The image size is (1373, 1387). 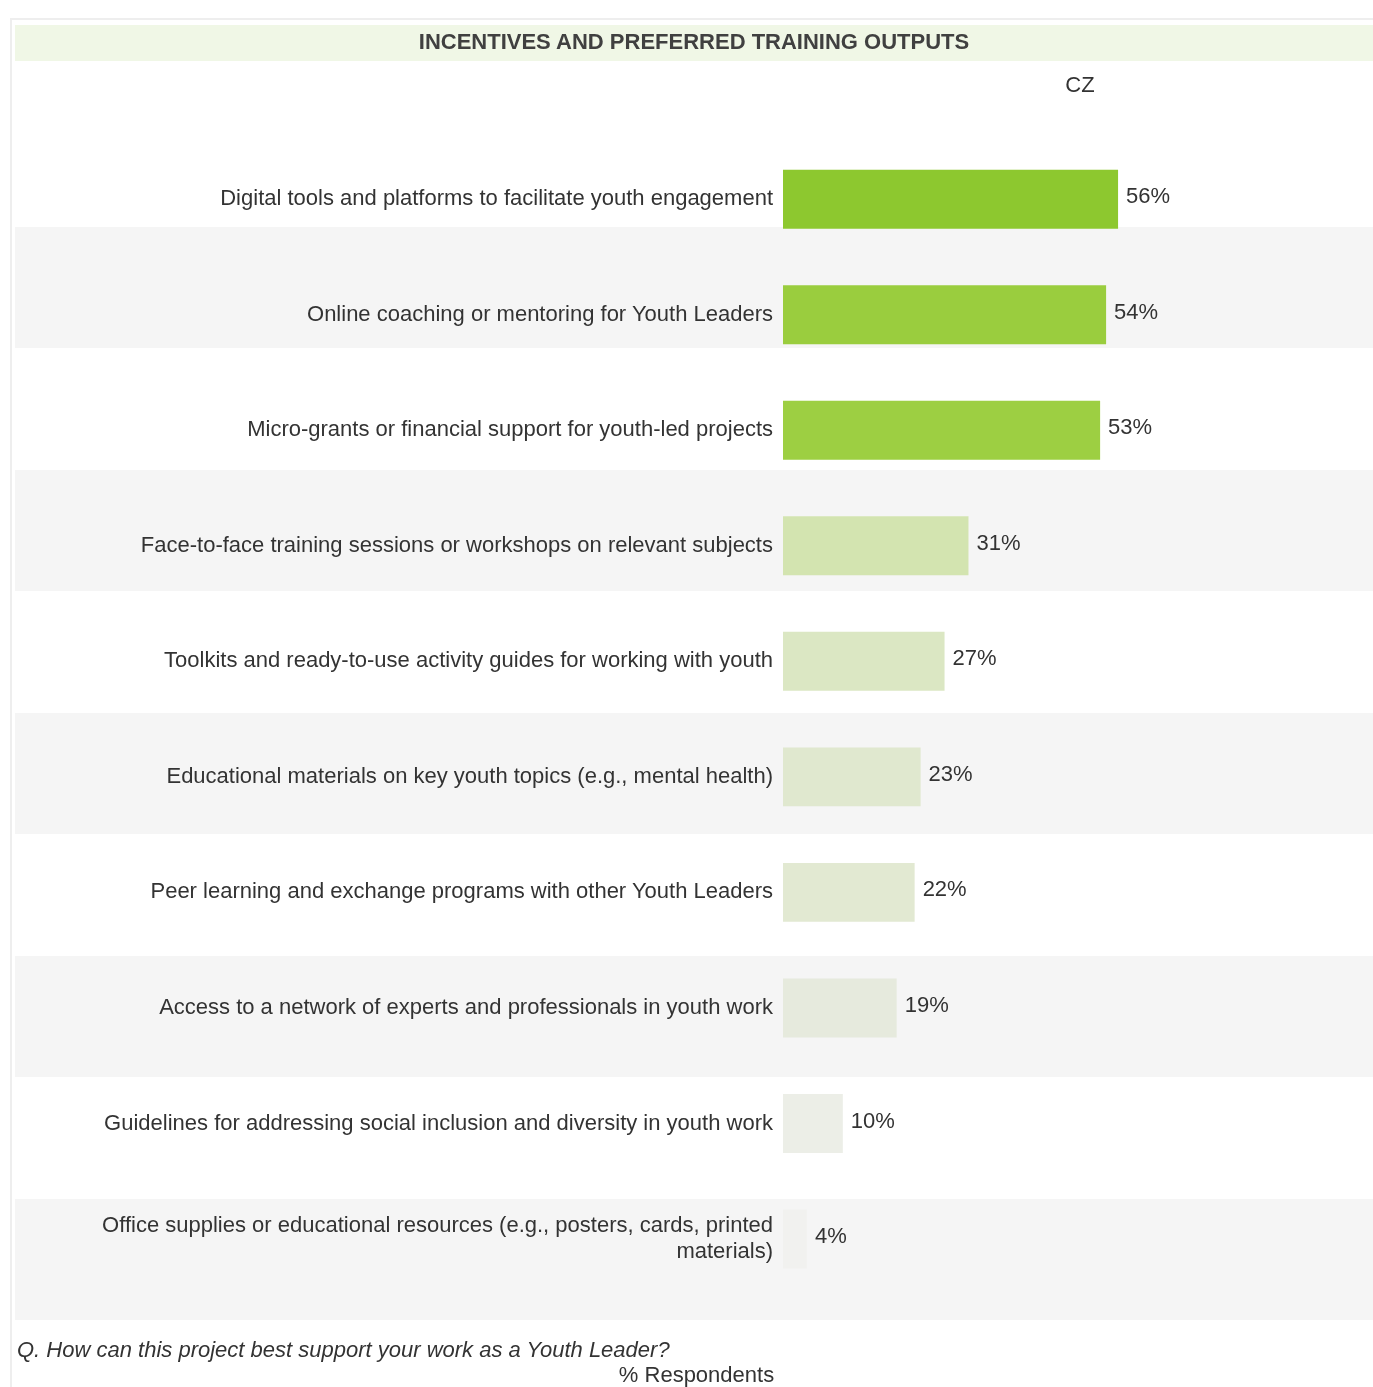 I want to click on data-label: 22%, so click(x=944, y=889).